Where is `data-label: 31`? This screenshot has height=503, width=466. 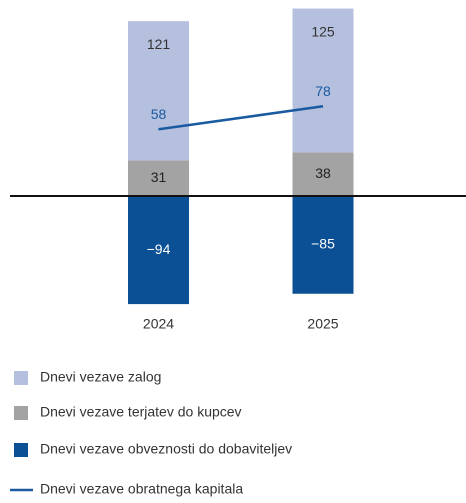 data-label: 31 is located at coordinates (159, 177).